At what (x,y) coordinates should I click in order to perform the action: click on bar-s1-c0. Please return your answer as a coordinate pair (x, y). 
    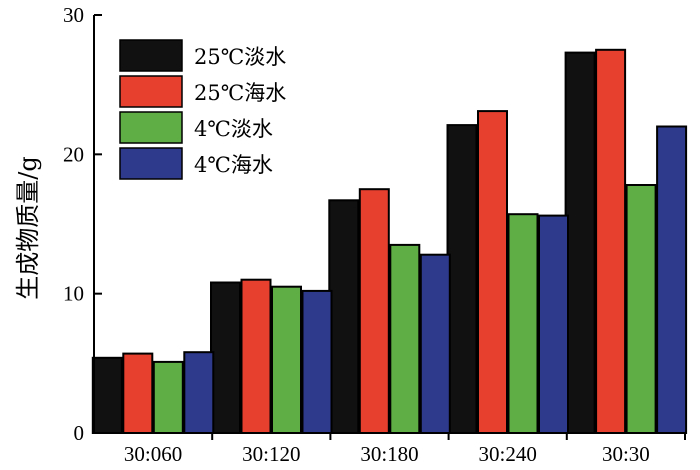
    Looking at the image, I should click on (138, 393).